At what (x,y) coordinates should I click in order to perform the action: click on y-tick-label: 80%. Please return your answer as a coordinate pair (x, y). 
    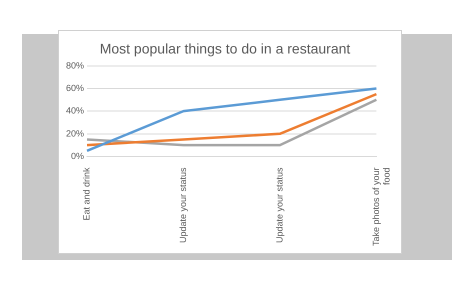
    Looking at the image, I should click on (75, 65).